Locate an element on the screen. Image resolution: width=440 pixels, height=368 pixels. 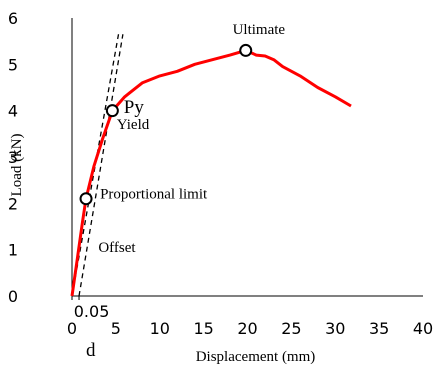
y-tick-label: 1 is located at coordinates (13, 250).